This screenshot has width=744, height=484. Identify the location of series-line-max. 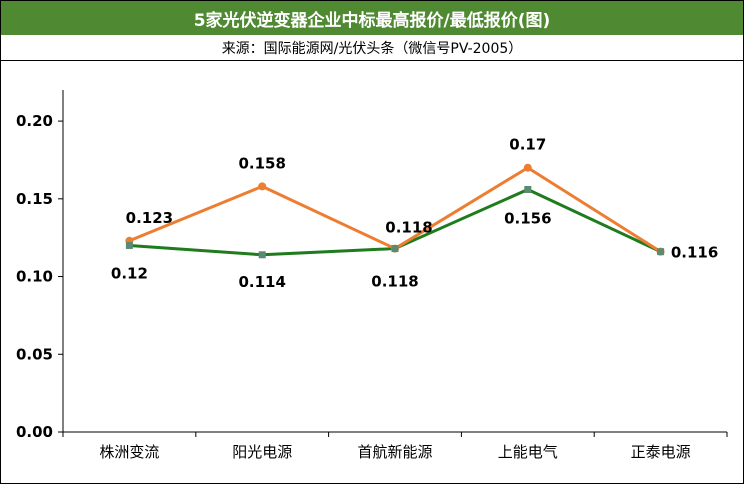
(395, 209).